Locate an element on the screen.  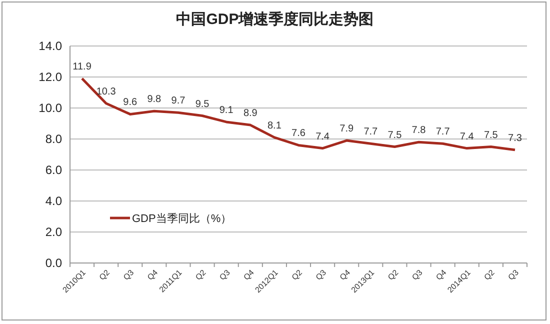
data-label: 11.9 is located at coordinates (82, 67).